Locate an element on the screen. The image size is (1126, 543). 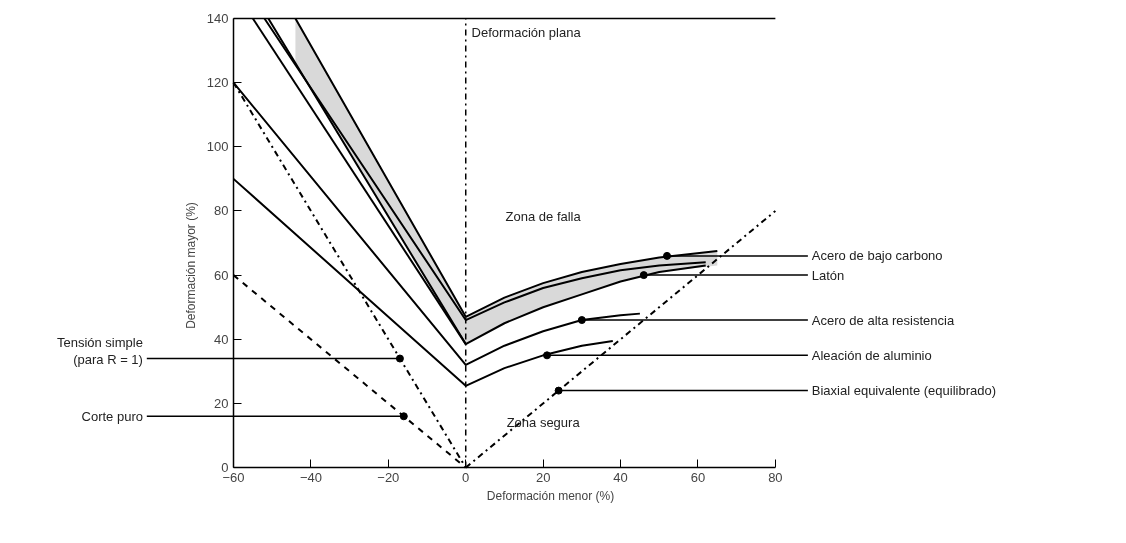
ref-line-label: Deformación plana is located at coordinates (526, 32).